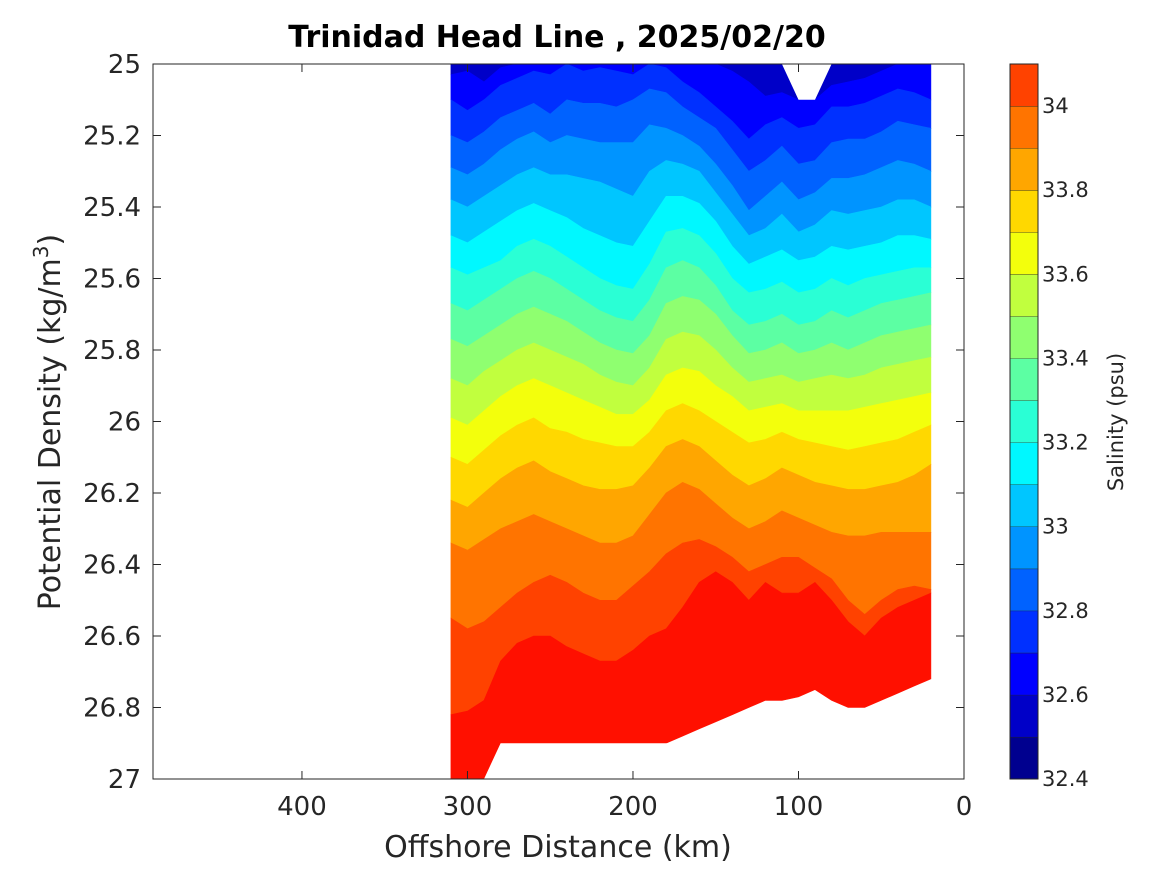 The height and width of the screenshot is (875, 1167). What do you see at coordinates (124, 65) in the screenshot?
I see `y-tick-label: 25` at bounding box center [124, 65].